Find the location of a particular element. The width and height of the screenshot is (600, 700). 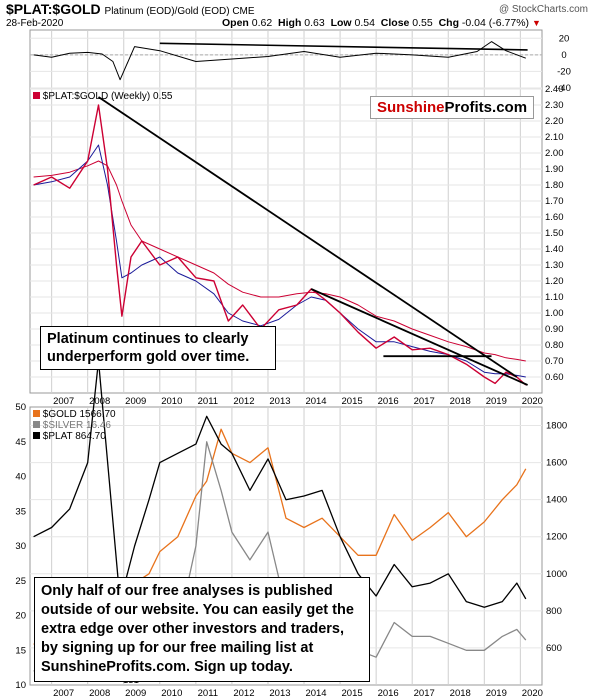

close-value: 0.55 is located at coordinates (422, 23).